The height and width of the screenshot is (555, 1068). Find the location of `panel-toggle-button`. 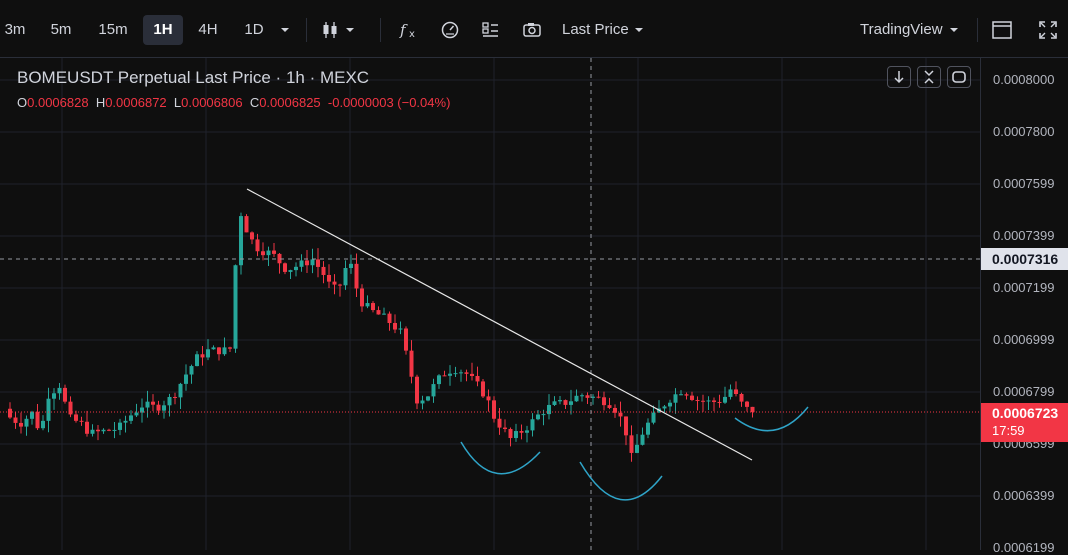

panel-toggle-button is located at coordinates (1002, 30).